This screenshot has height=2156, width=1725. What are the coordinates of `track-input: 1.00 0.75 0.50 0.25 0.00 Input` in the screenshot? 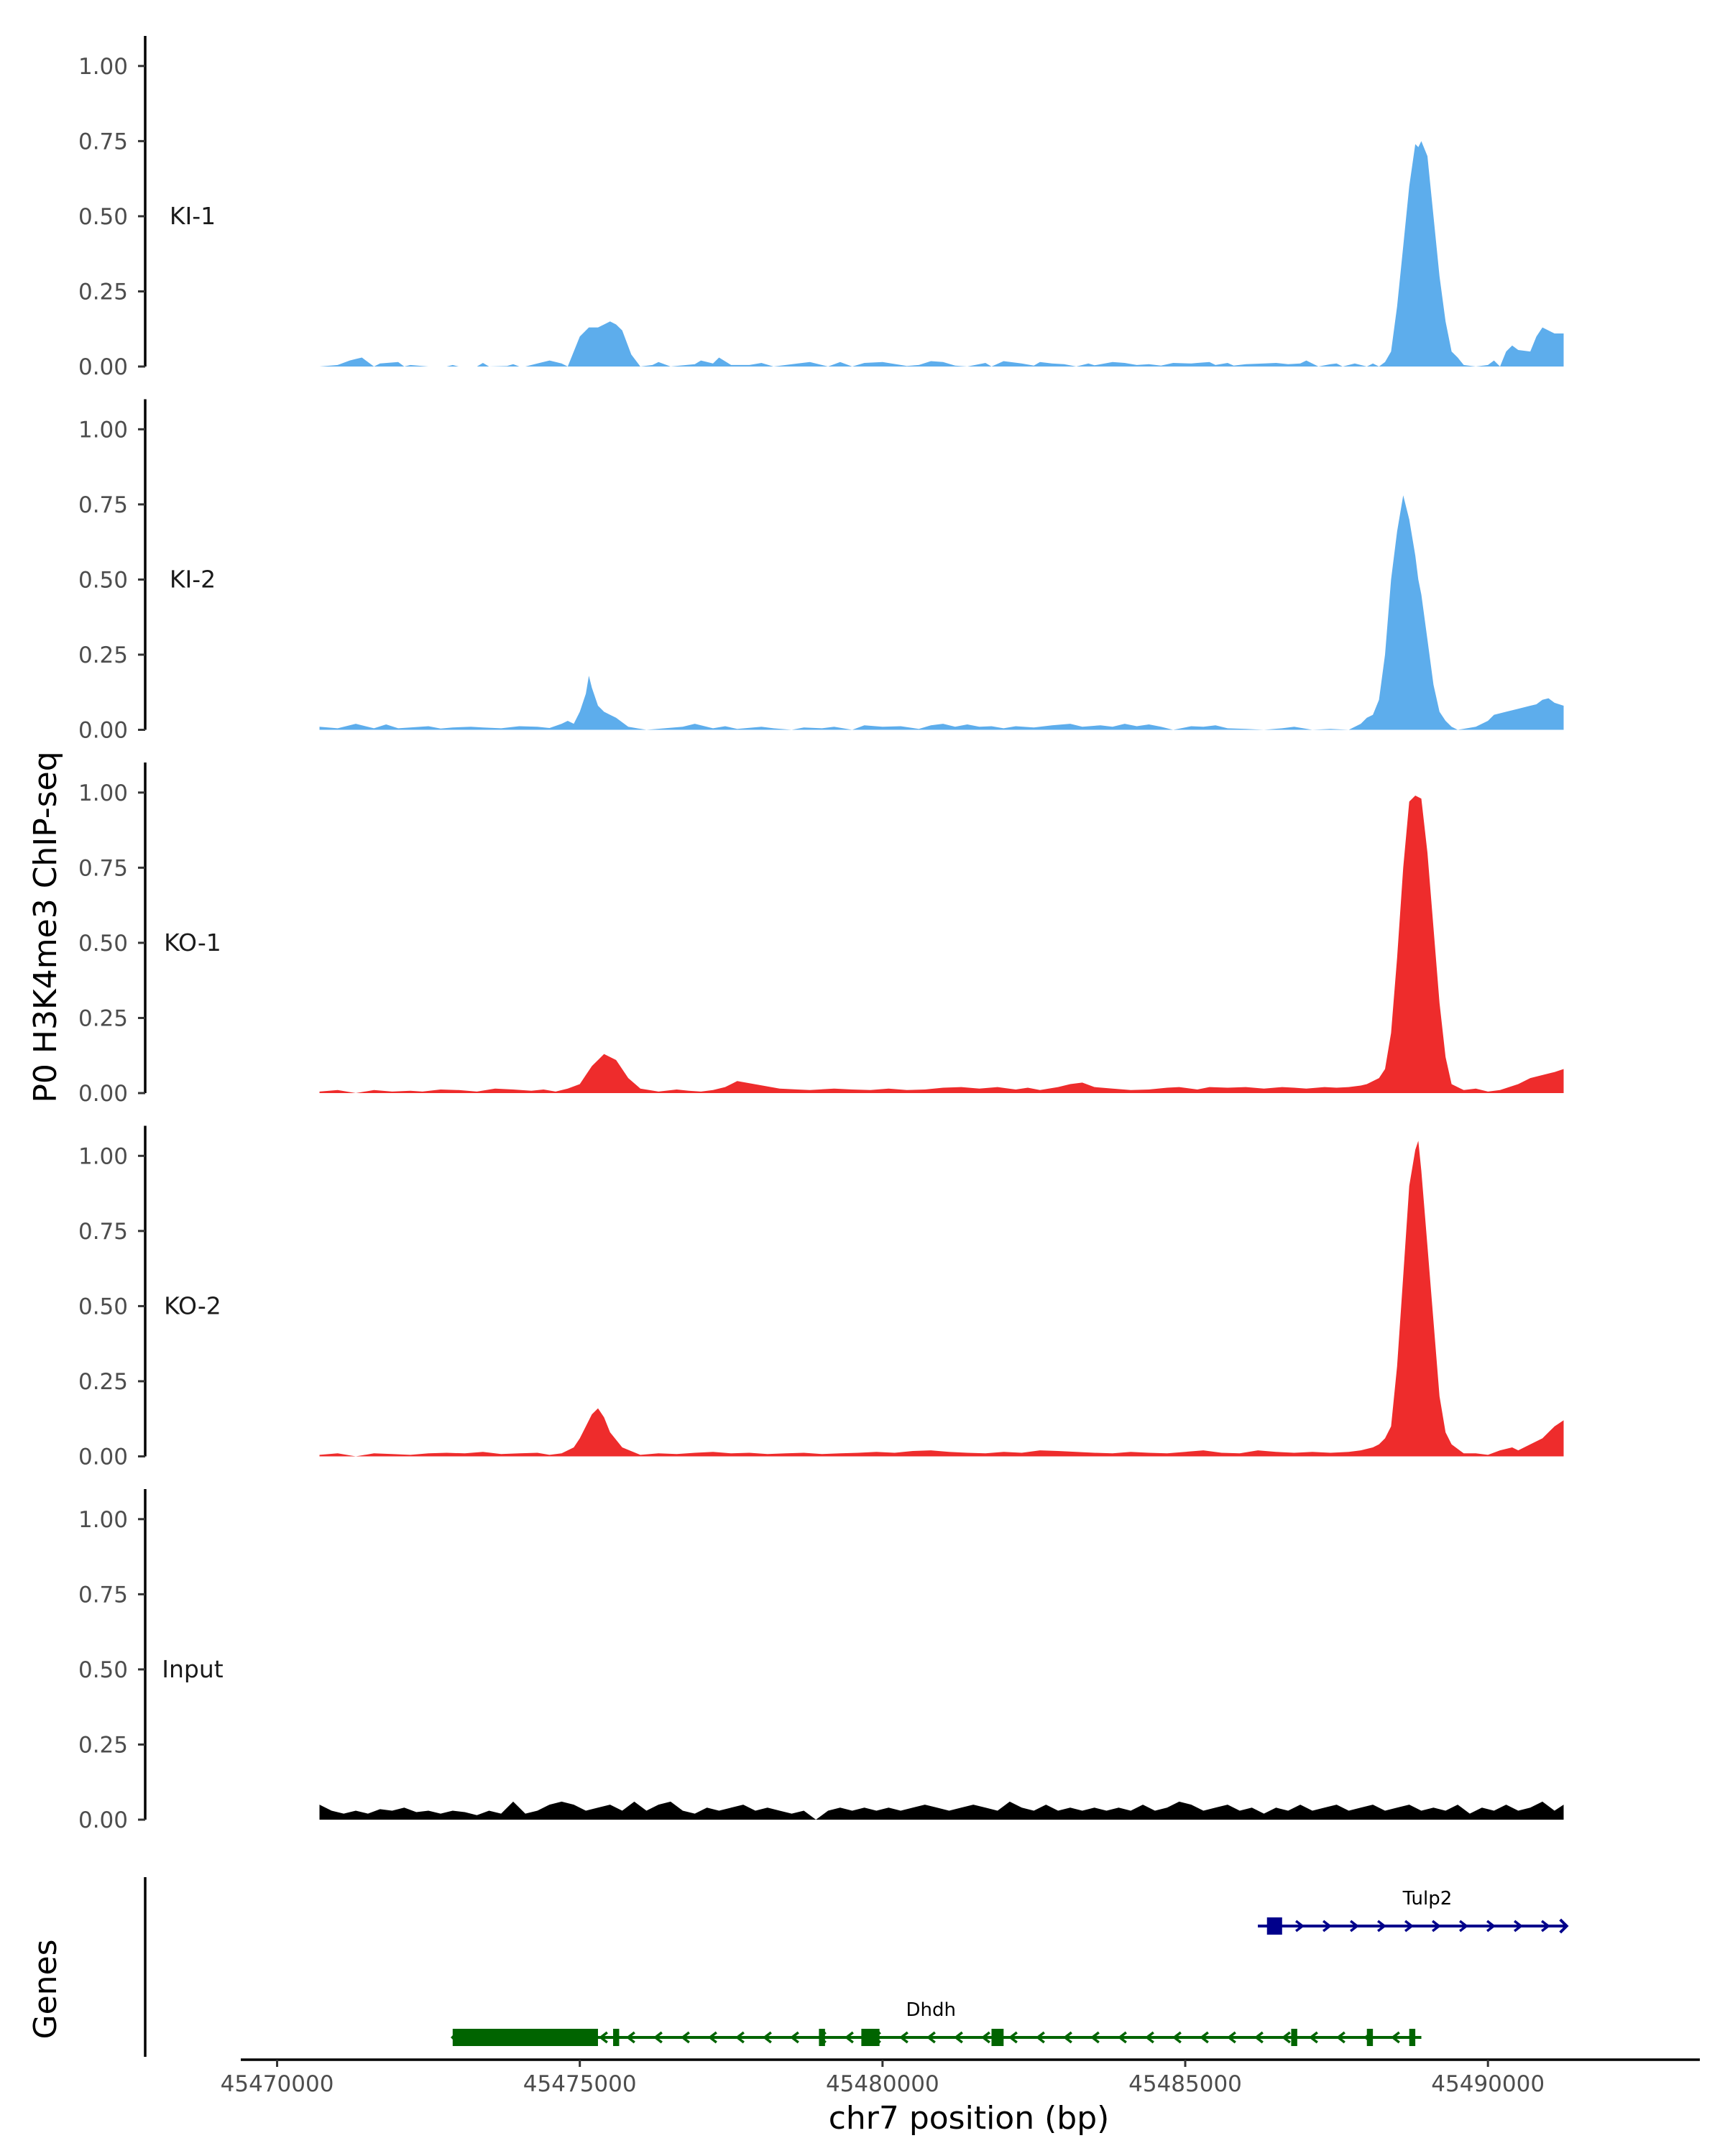 It's located at (821, 1661).